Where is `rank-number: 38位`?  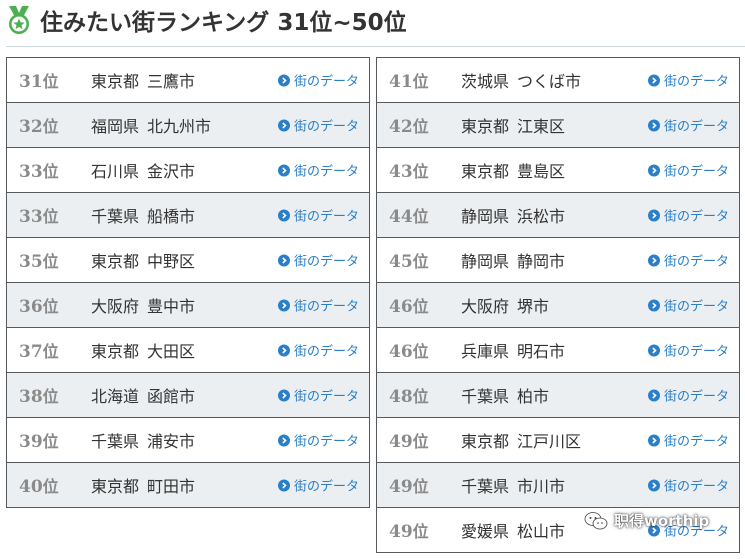
rank-number: 38位 is located at coordinates (37, 395).